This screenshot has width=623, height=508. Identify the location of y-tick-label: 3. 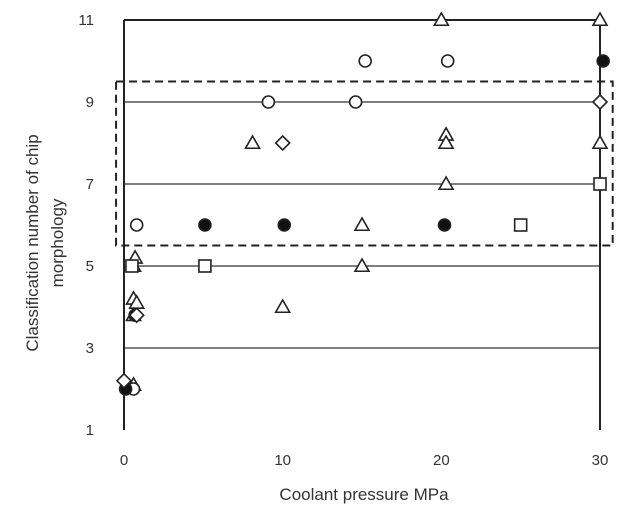
(90, 348).